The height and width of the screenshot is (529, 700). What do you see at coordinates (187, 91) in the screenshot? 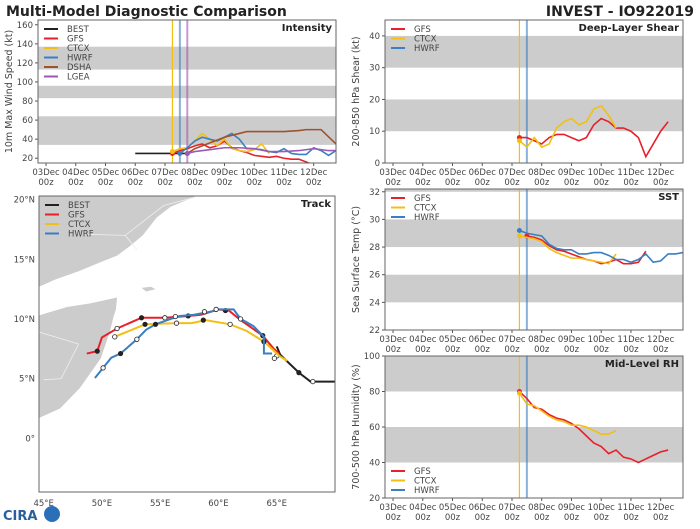
I see `intensity-frame` at bounding box center [187, 91].